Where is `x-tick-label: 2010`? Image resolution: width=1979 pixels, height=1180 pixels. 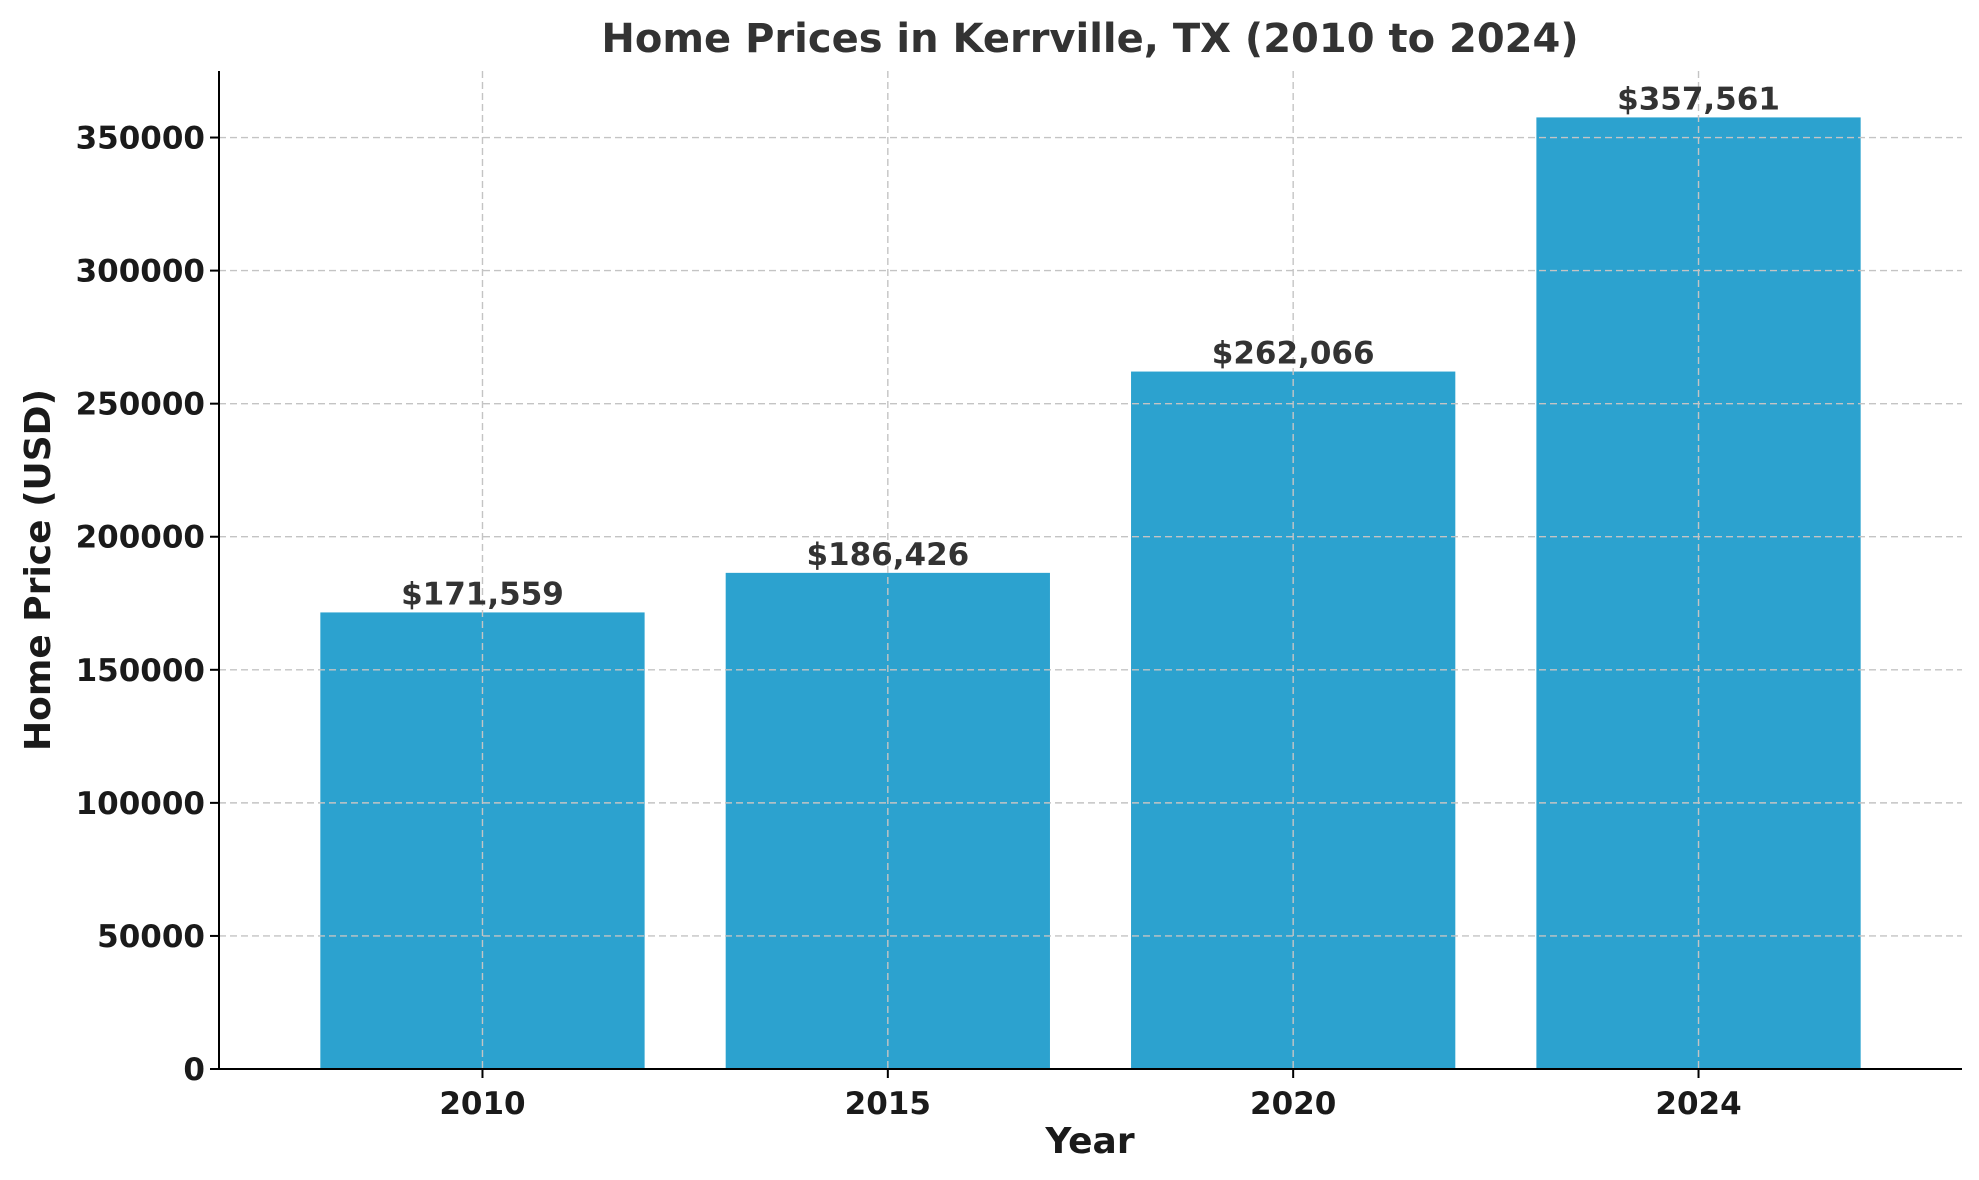
x-tick-label: 2010 is located at coordinates (482, 1104).